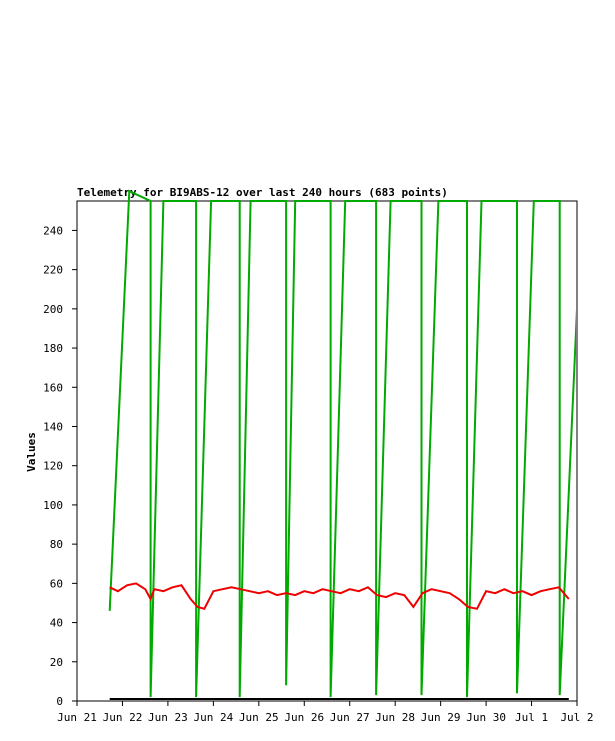 The height and width of the screenshot is (741, 615). What do you see at coordinates (56, 583) in the screenshot?
I see `y-tick-label: 60` at bounding box center [56, 583].